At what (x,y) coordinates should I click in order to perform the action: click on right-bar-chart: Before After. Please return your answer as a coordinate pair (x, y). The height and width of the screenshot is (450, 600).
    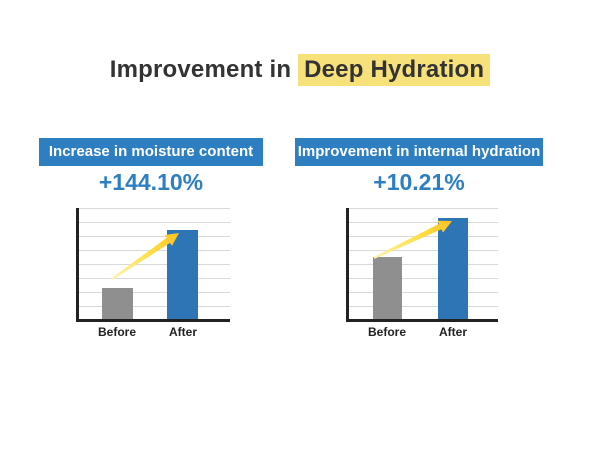
    Looking at the image, I should click on (422, 273).